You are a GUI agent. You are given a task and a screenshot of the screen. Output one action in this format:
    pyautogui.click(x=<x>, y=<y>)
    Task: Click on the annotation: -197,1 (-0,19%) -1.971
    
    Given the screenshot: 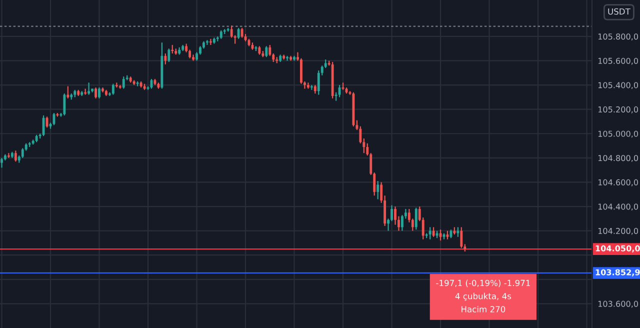 What is the action you would take?
    pyautogui.click(x=483, y=284)
    